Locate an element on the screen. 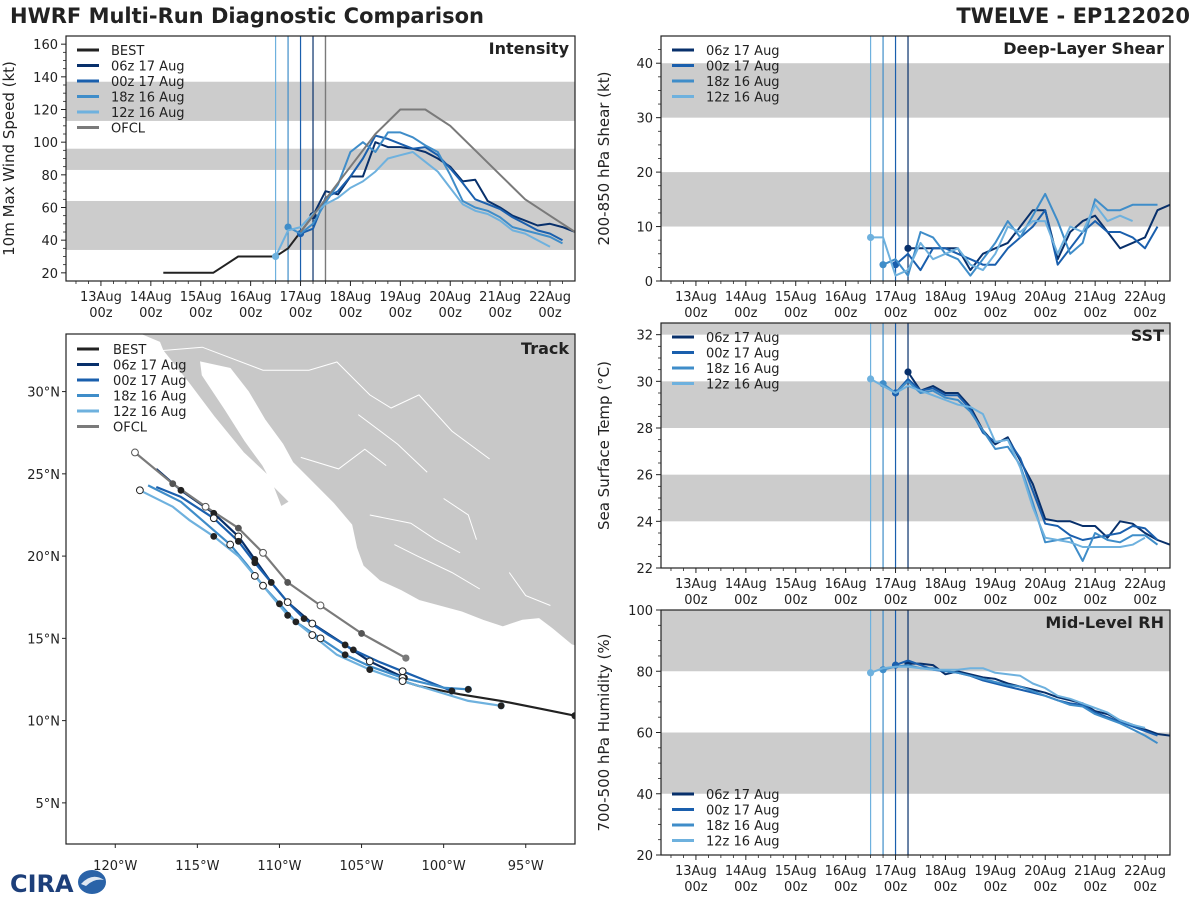  panel-title: Deep-Layer Shear is located at coordinates (1083, 48).